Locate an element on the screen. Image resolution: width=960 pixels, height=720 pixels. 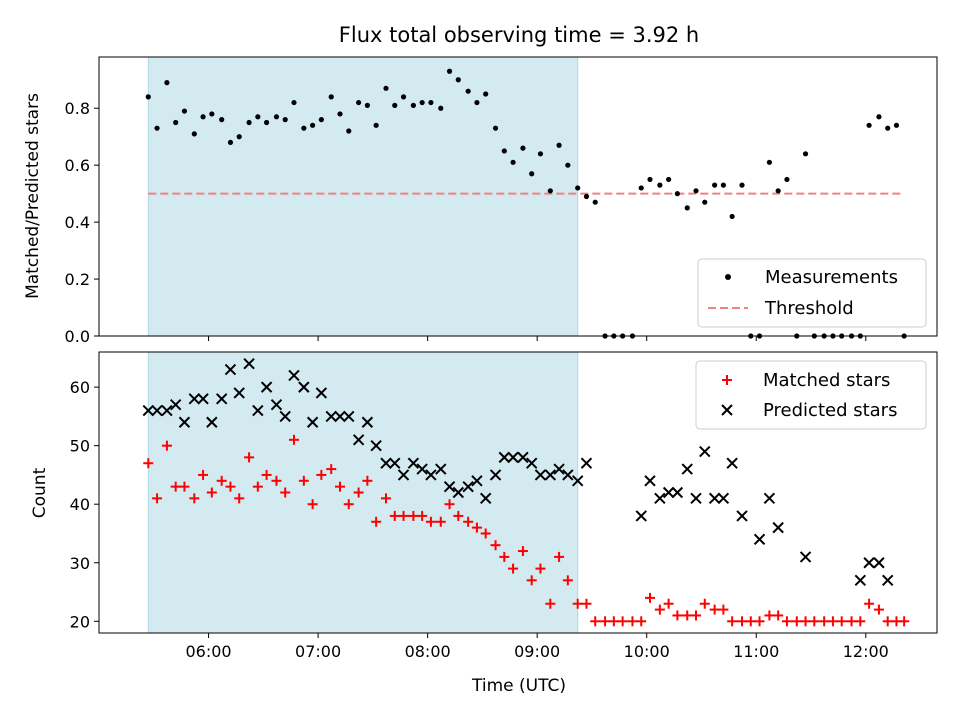
chart-title: Flux total observing time = 3.92 h is located at coordinates (519, 35).